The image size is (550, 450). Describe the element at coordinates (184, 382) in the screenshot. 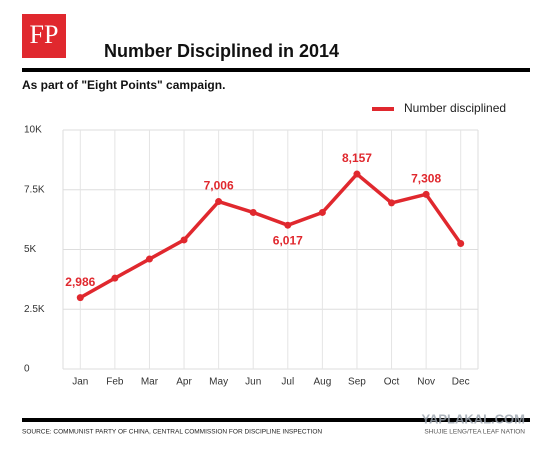

I see `x-tick-label: Apr` at that location.